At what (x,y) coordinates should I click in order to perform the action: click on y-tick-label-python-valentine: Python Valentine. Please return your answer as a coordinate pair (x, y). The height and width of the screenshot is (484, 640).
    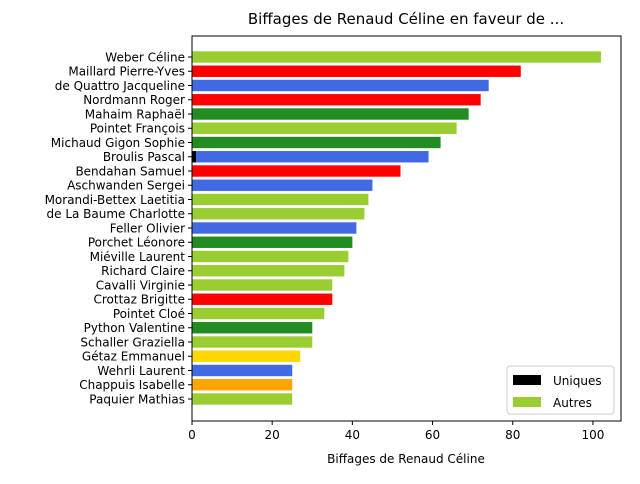
    Looking at the image, I should click on (134, 328).